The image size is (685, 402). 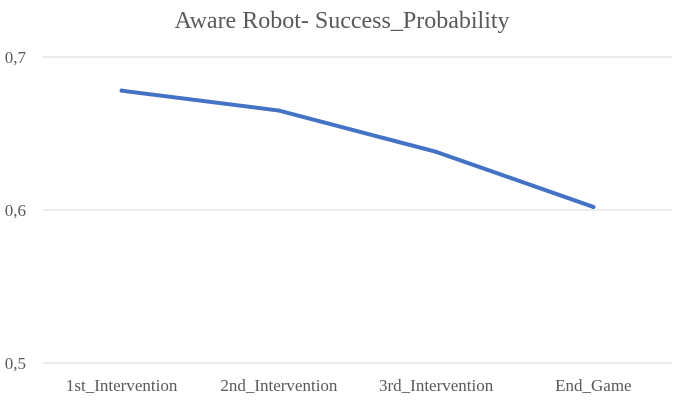 I want to click on y-axis-tick-labels: 0,5 0,6 0,7, so click(x=16, y=210).